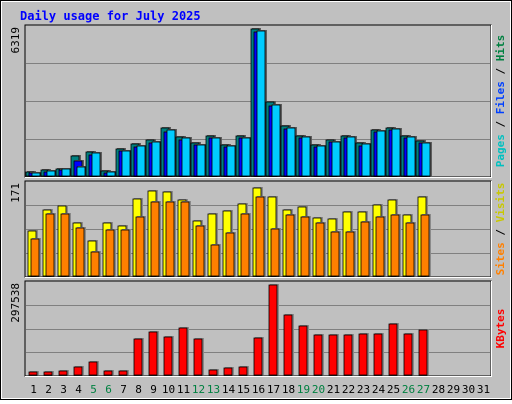 The image size is (512, 404). What do you see at coordinates (500, 48) in the screenshot?
I see `legend-entry: Hits` at bounding box center [500, 48].